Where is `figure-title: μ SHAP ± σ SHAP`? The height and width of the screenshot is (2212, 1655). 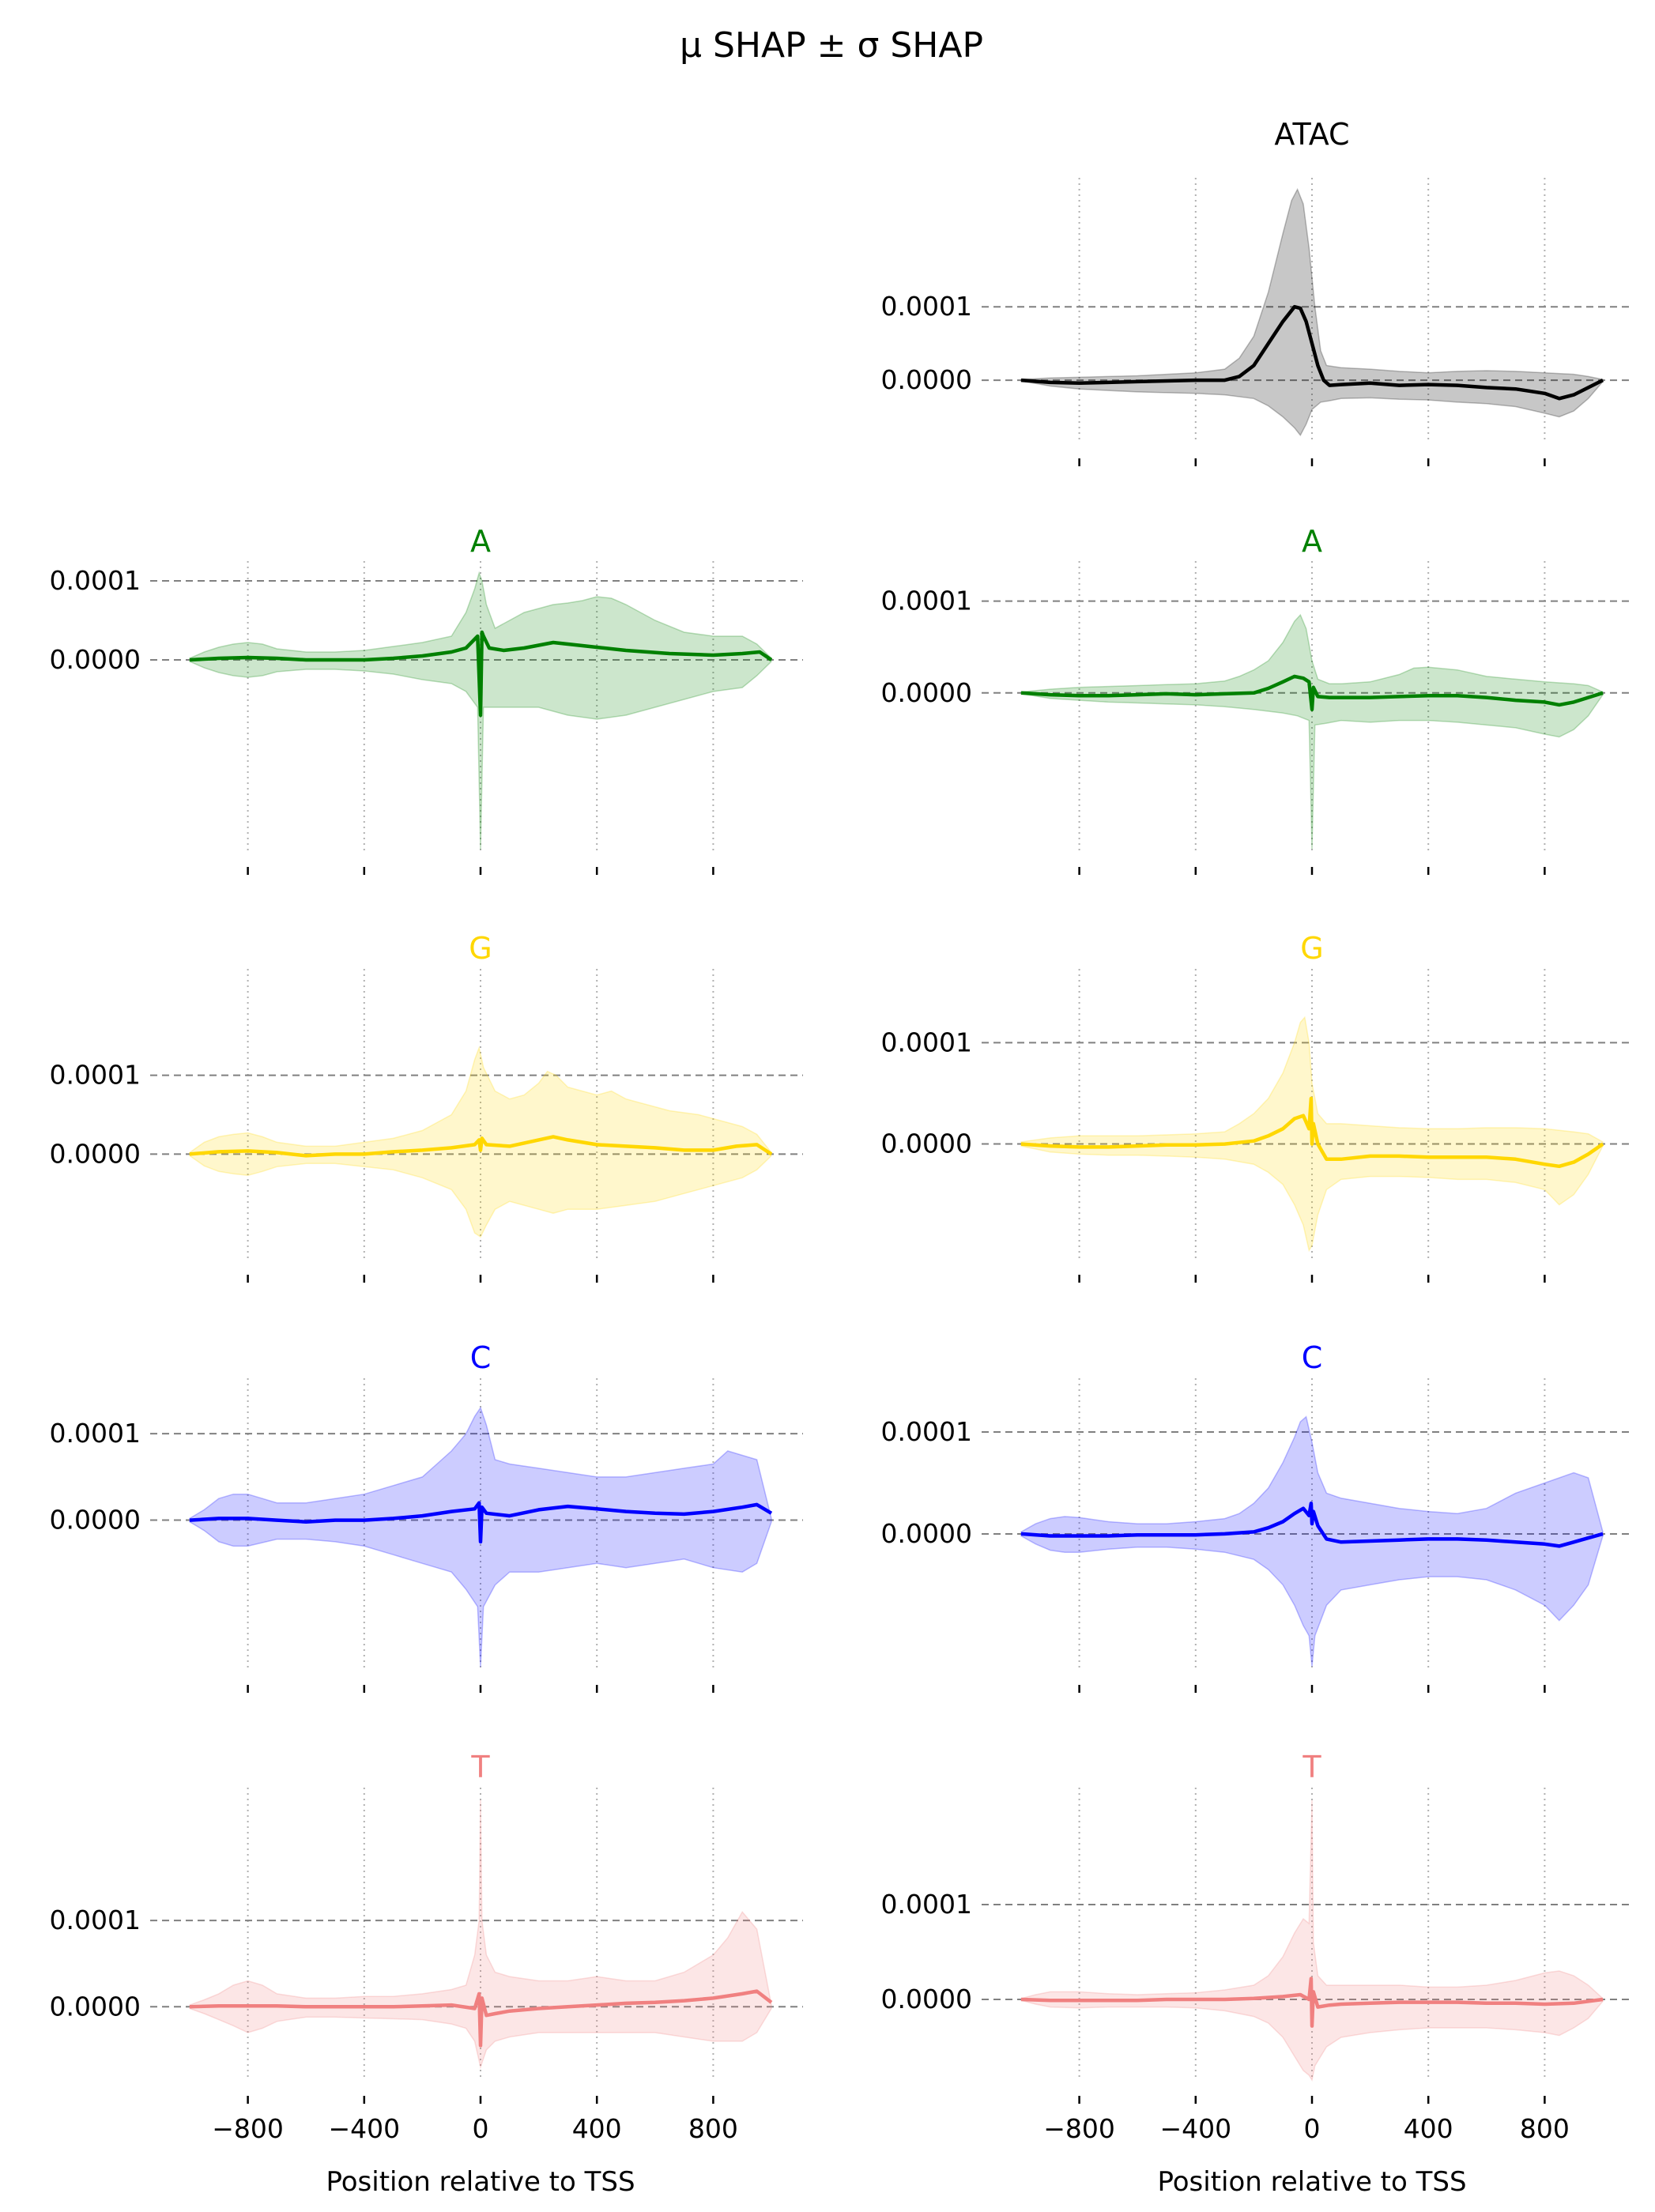 figure-title: μ SHAP ± σ SHAP is located at coordinates (831, 45).